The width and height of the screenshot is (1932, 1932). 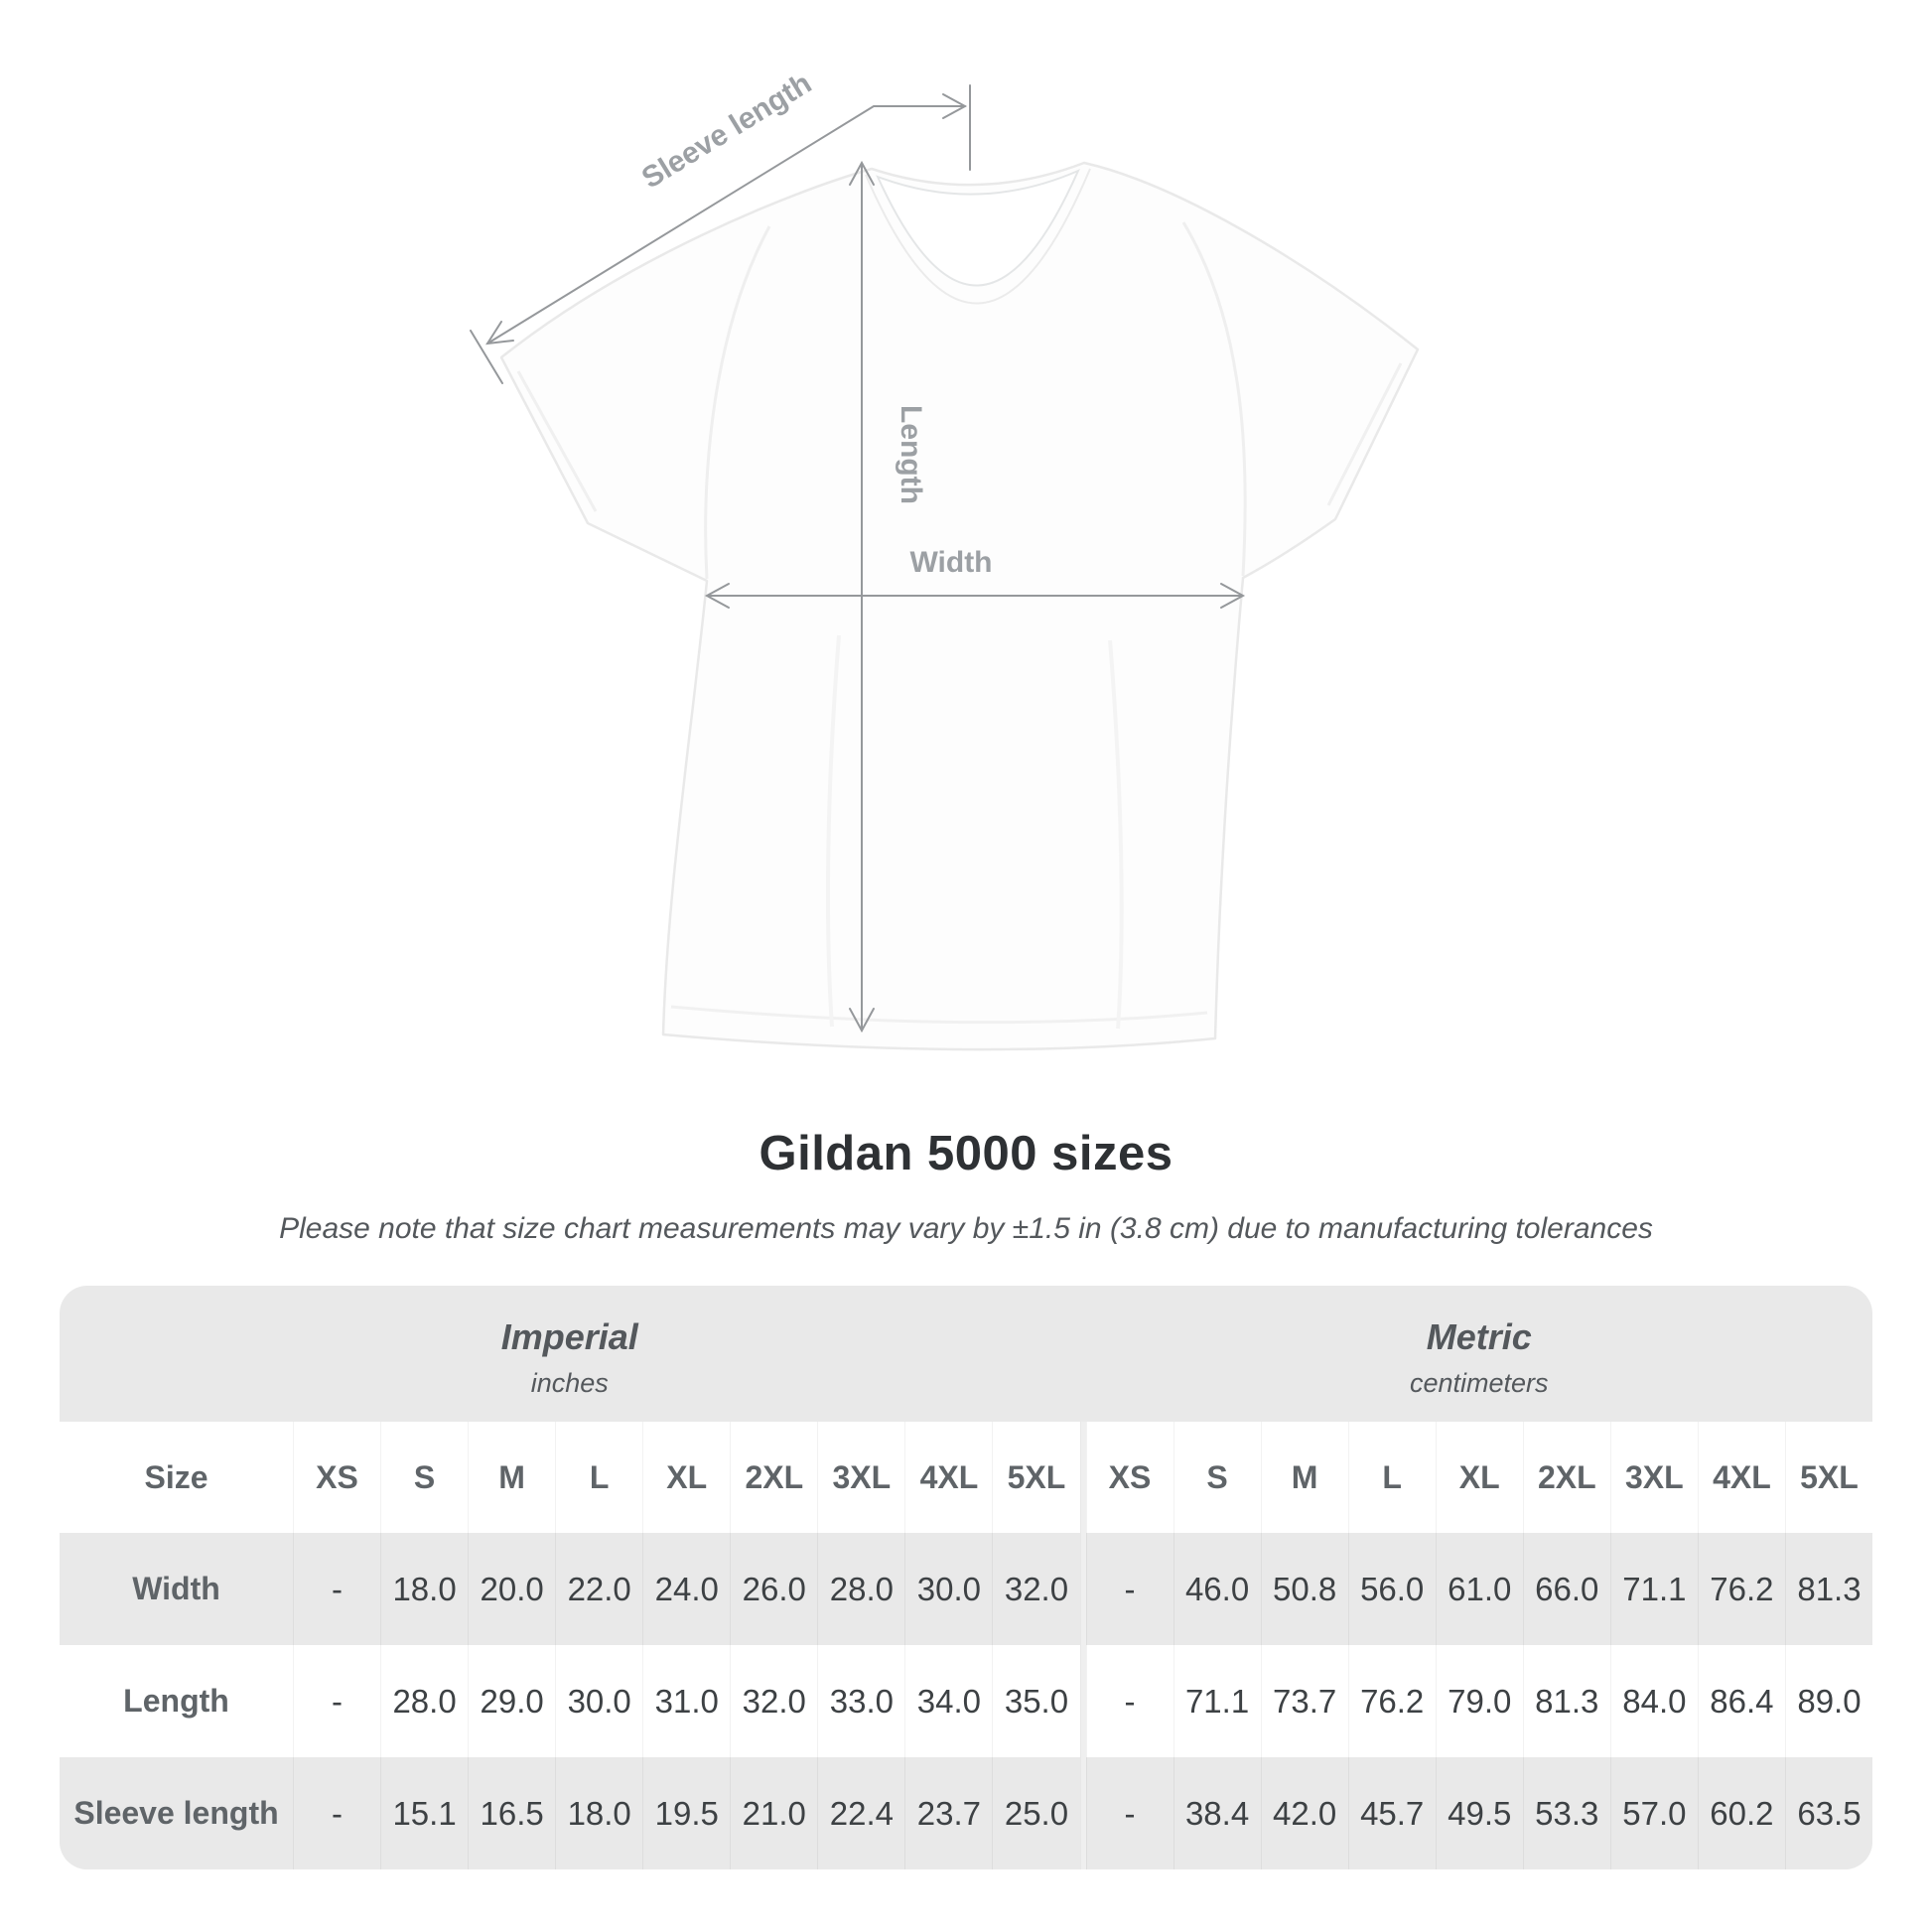 I want to click on measure-row-1-imperial-6: 33.0, so click(x=861, y=1701).